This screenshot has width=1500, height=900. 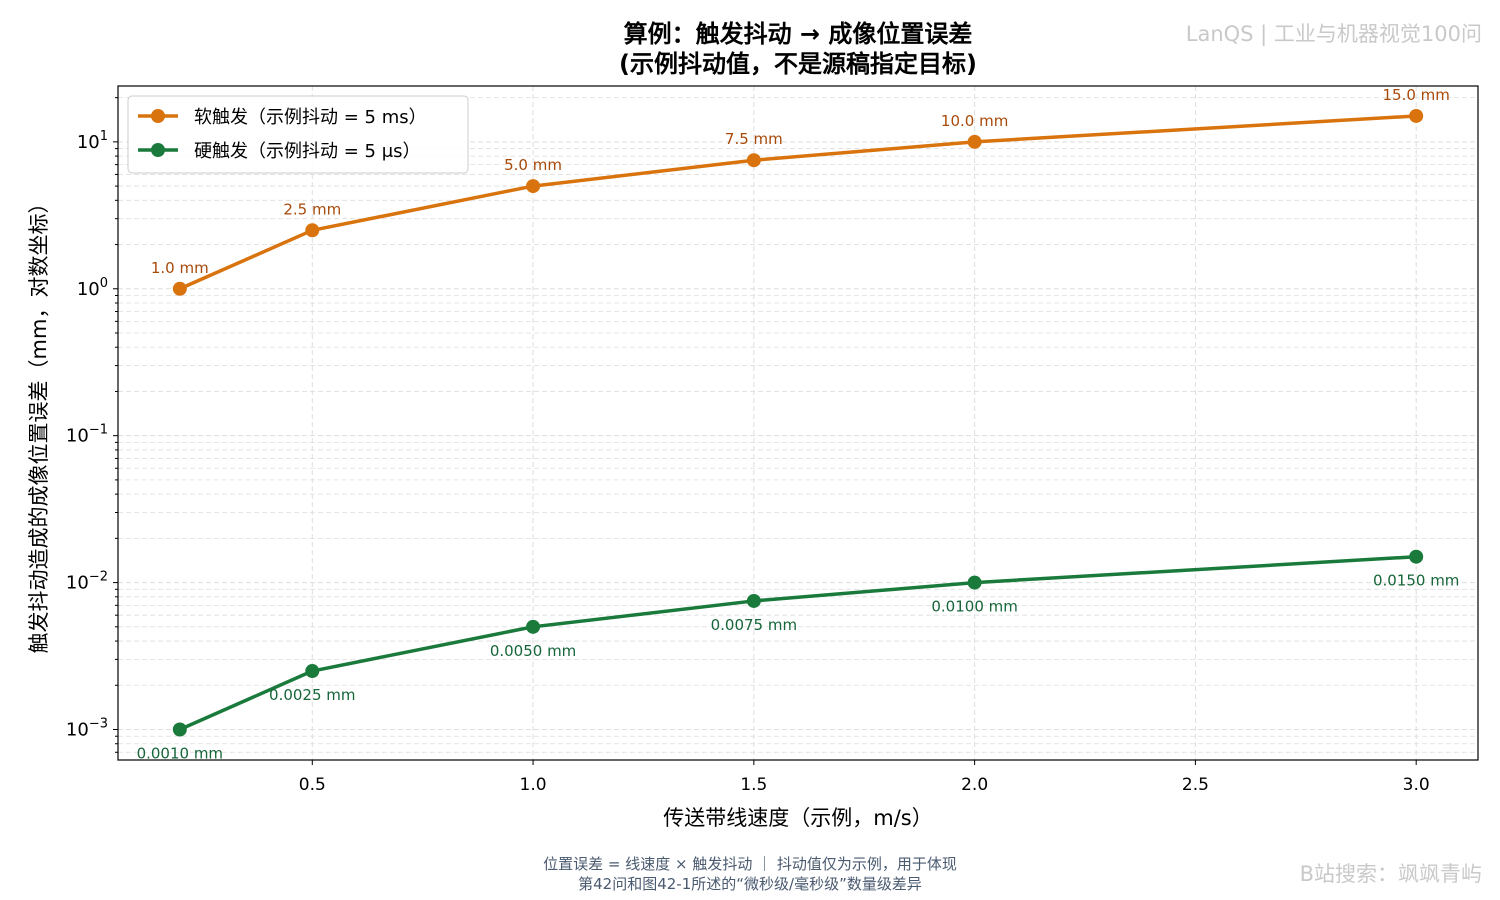 I want to click on data-label: 0.0075 mm, so click(x=754, y=625).